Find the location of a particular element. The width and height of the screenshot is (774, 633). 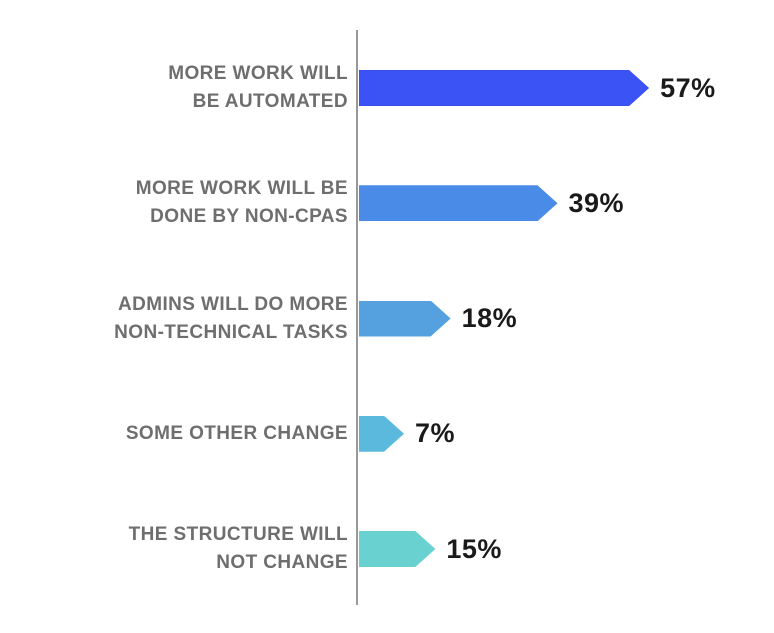

category-label: MORE WORK WILL BE DONE BY NON-CPAS is located at coordinates (241, 203).